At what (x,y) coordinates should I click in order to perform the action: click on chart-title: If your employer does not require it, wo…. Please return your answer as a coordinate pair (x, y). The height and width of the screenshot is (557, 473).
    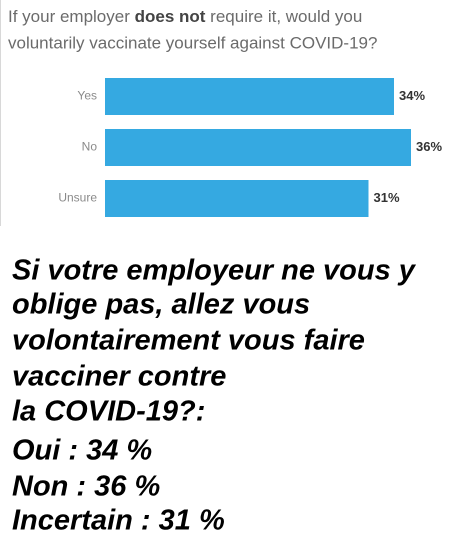
    Looking at the image, I should click on (185, 16).